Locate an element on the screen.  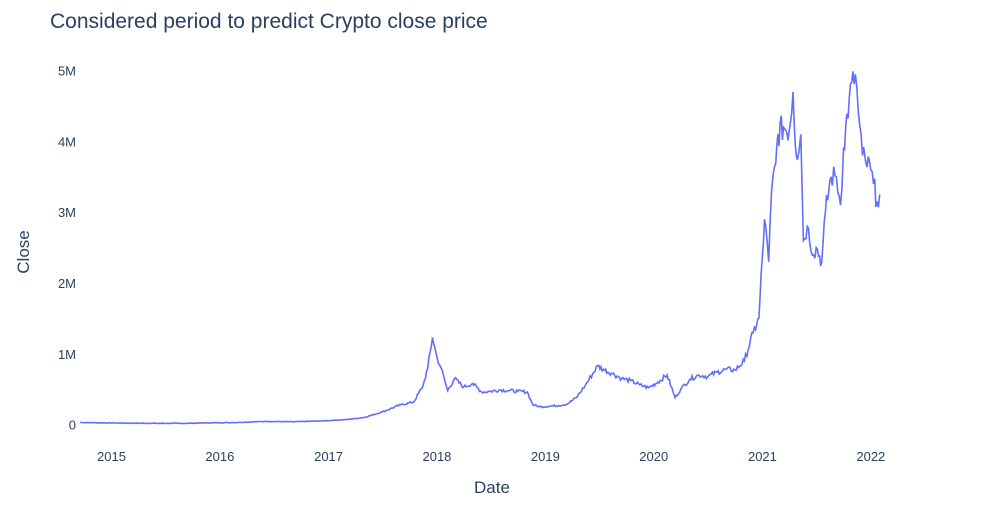
x-axis-title: Date is located at coordinates (492, 487).